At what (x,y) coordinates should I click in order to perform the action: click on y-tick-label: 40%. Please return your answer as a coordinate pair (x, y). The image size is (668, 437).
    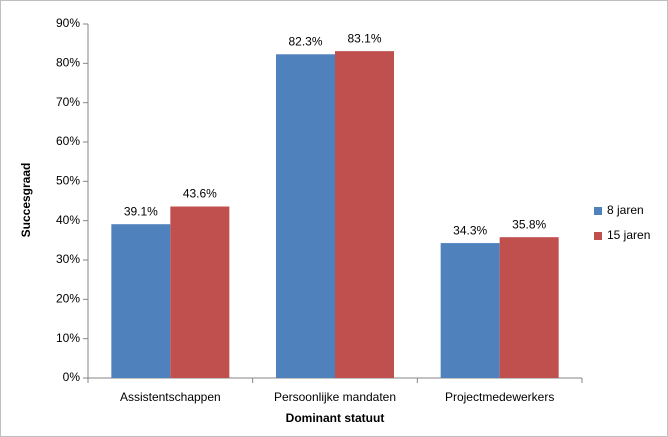
    Looking at the image, I should click on (68, 220).